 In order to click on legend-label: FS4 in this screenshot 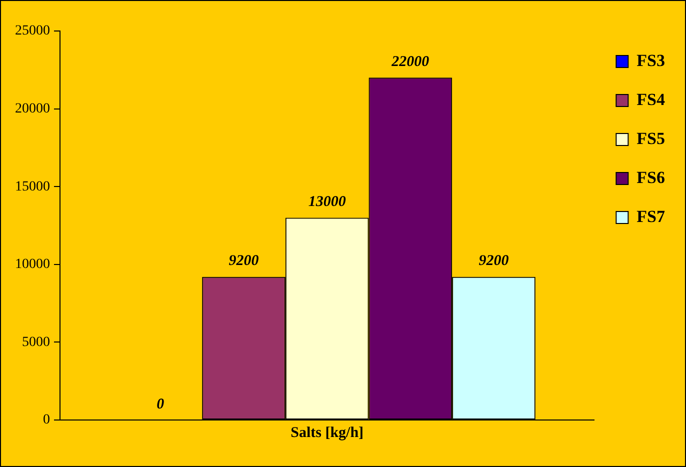, I will do `click(651, 99)`.